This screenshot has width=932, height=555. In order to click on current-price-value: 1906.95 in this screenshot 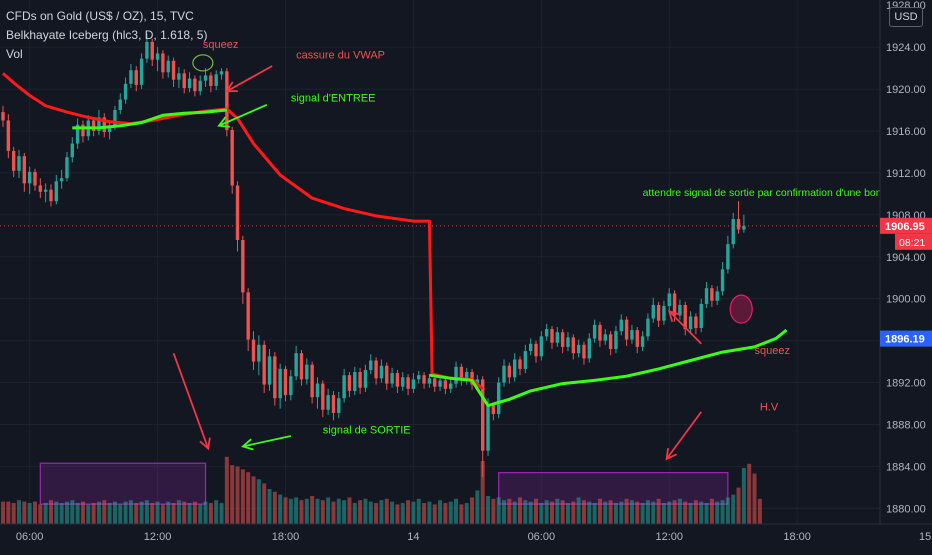, I will do `click(905, 227)`.